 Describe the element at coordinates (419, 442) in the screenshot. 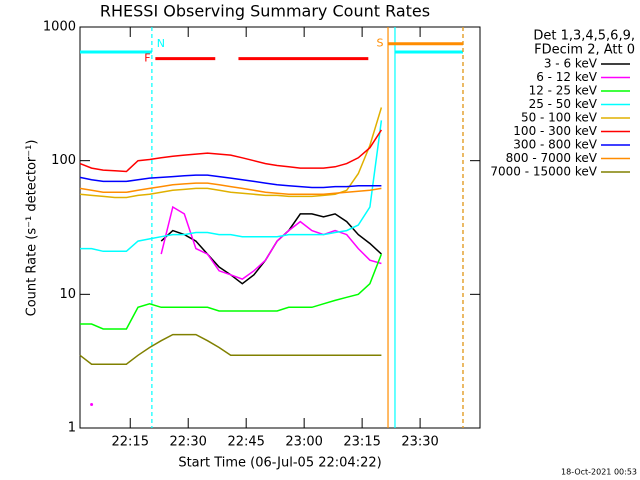

I see `x-tick-label: 23:30` at that location.